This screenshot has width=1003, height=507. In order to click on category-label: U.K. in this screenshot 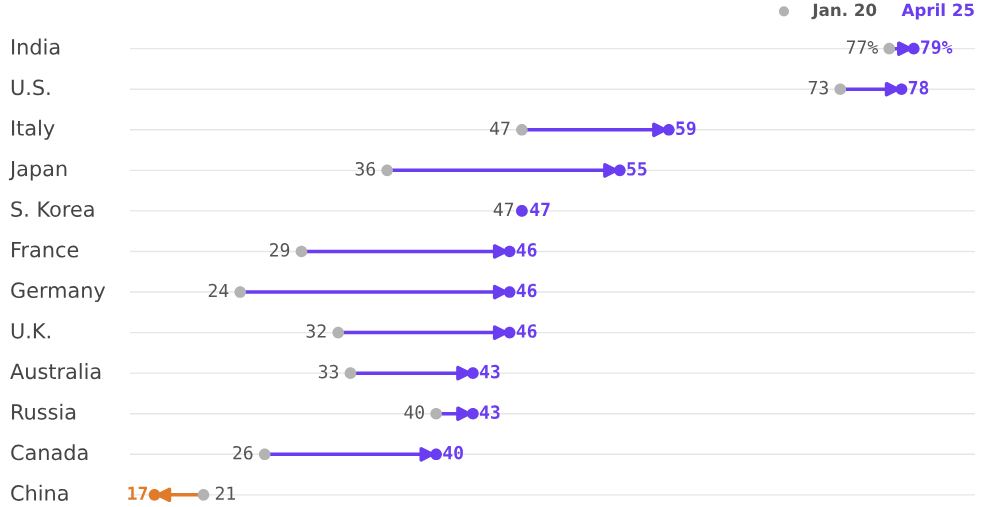, I will do `click(30, 331)`.